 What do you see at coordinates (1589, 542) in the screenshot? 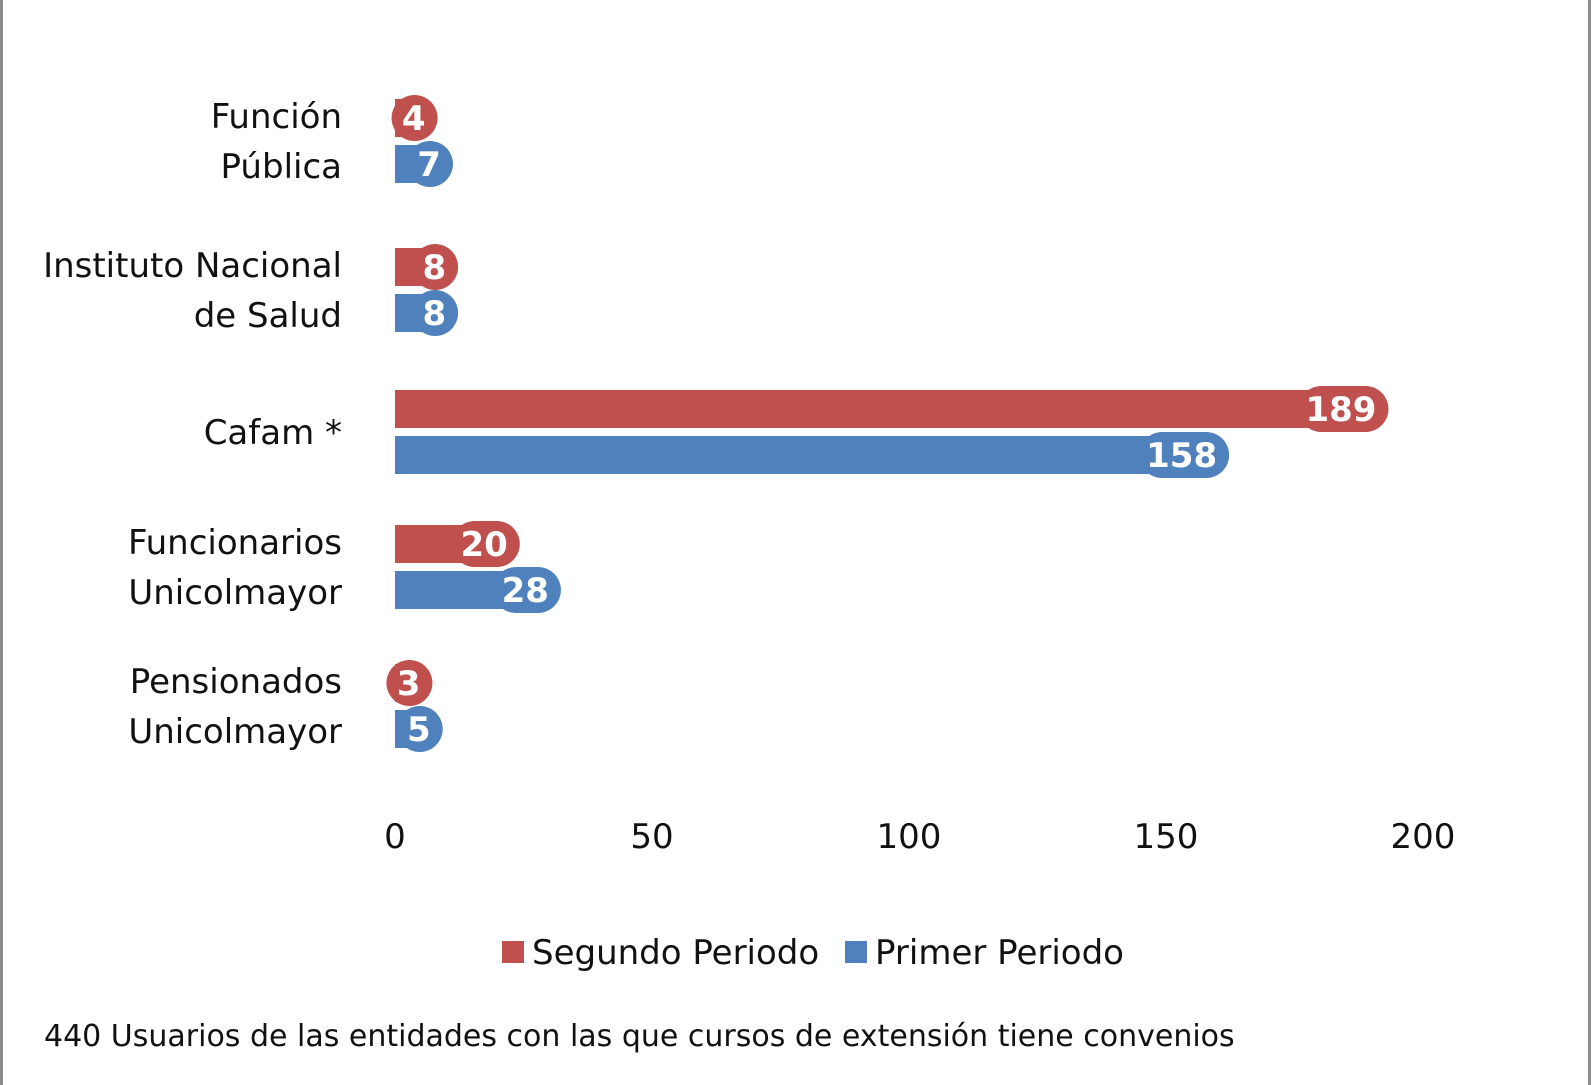
I see `frame-right-border` at bounding box center [1589, 542].